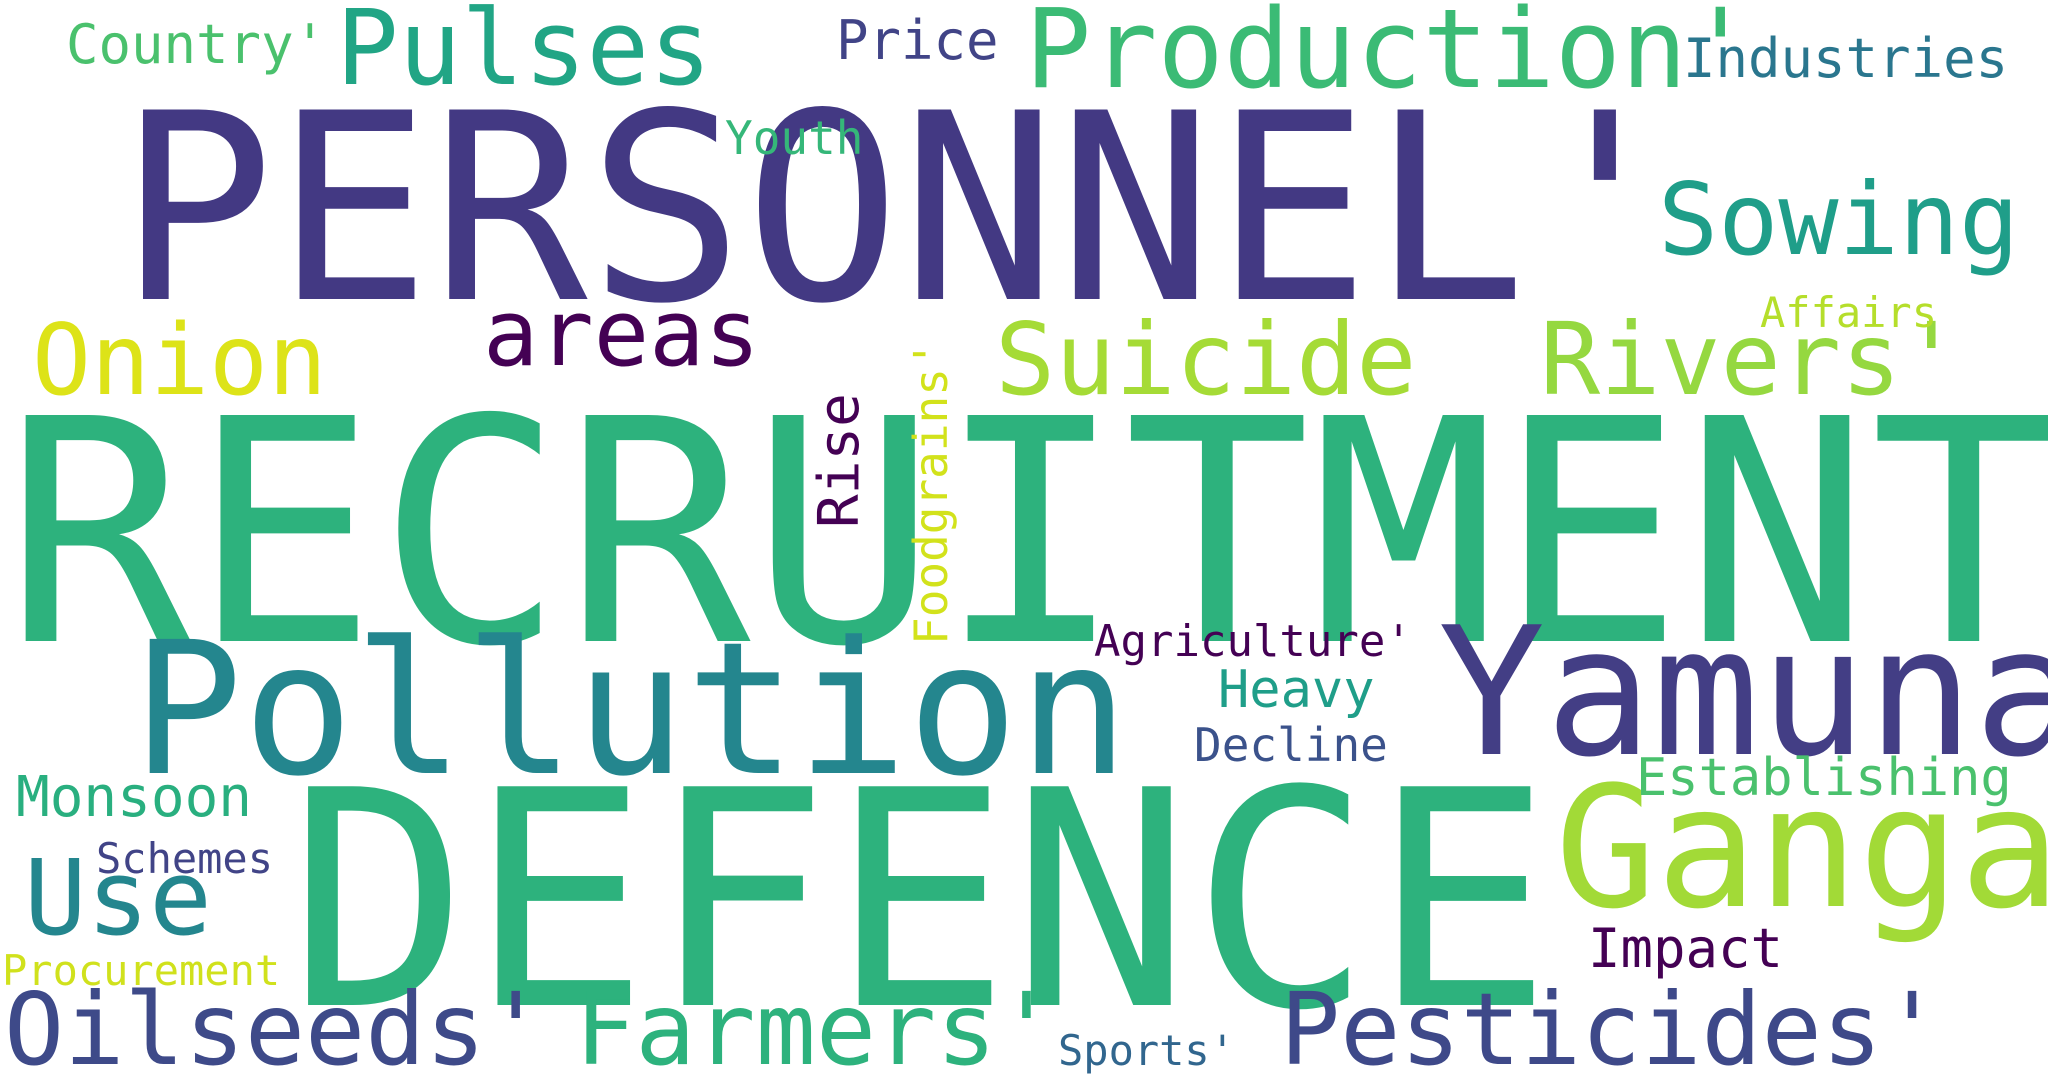  Describe the element at coordinates (1389, 56) in the screenshot. I see `word-production: Production'` at that location.